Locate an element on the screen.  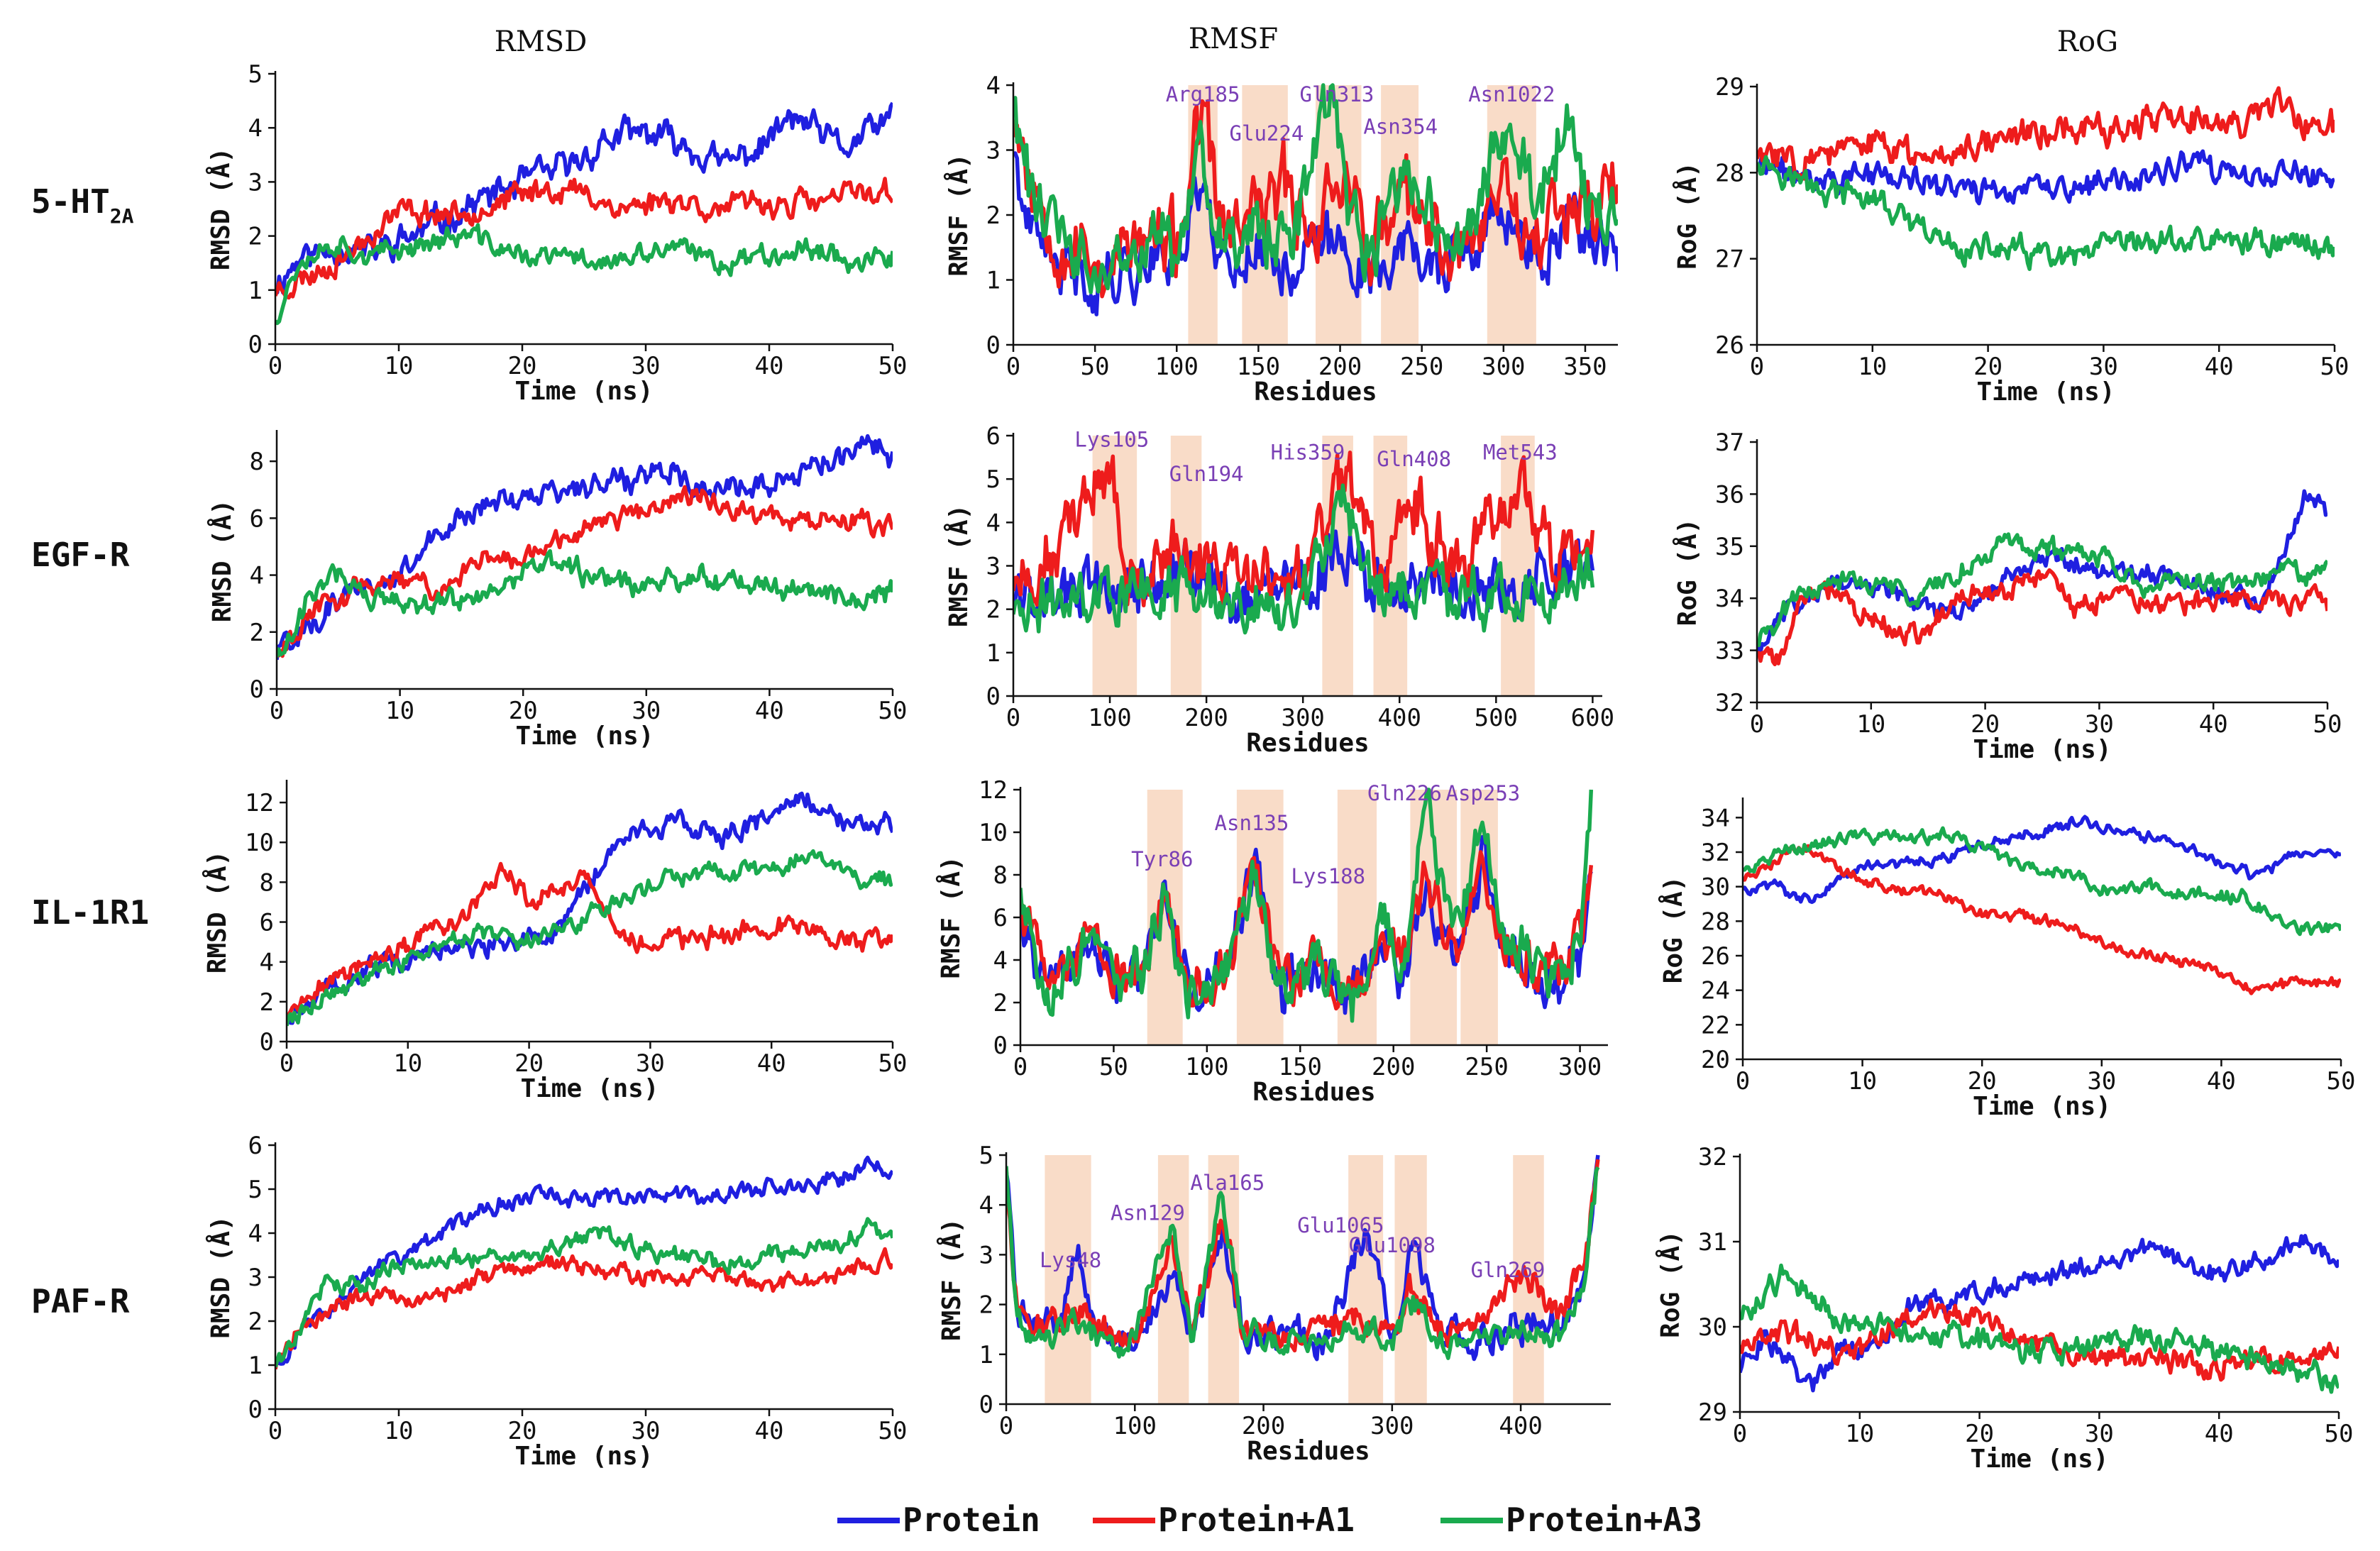
legend-label-protein: Protein is located at coordinates (972, 1520).